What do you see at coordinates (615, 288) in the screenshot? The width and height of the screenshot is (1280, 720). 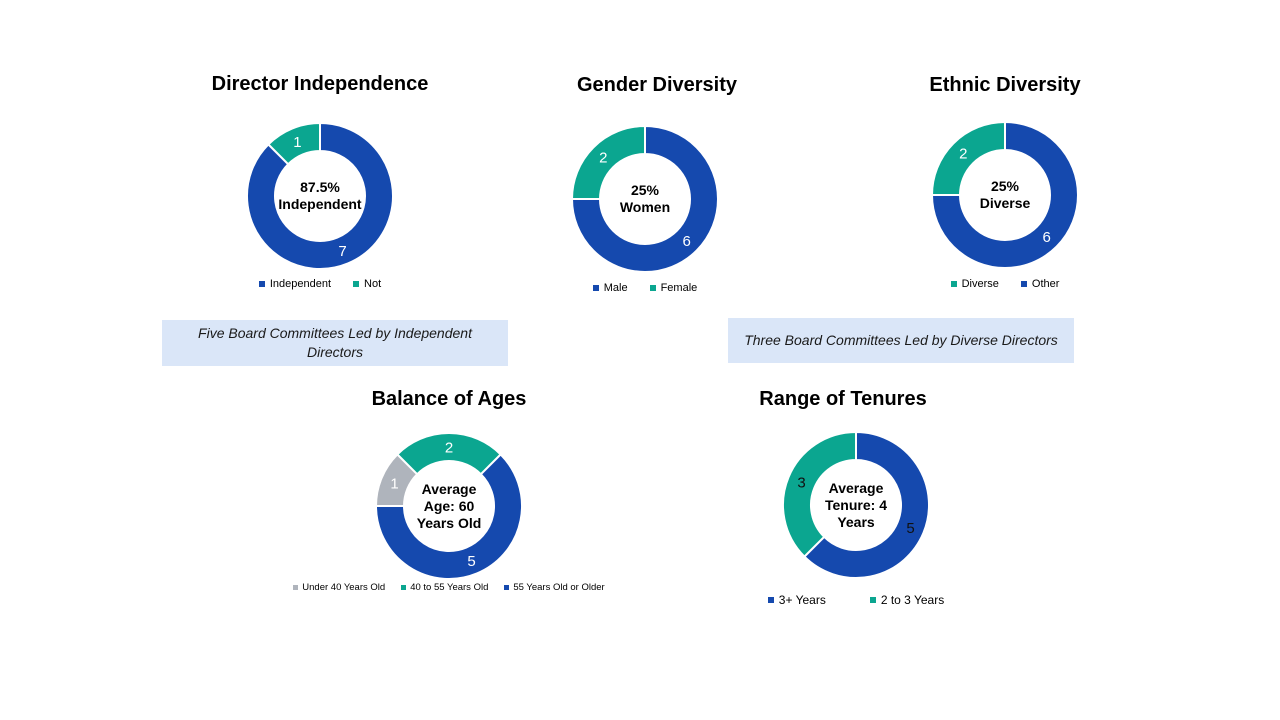 I see `legend-label: Male` at bounding box center [615, 288].